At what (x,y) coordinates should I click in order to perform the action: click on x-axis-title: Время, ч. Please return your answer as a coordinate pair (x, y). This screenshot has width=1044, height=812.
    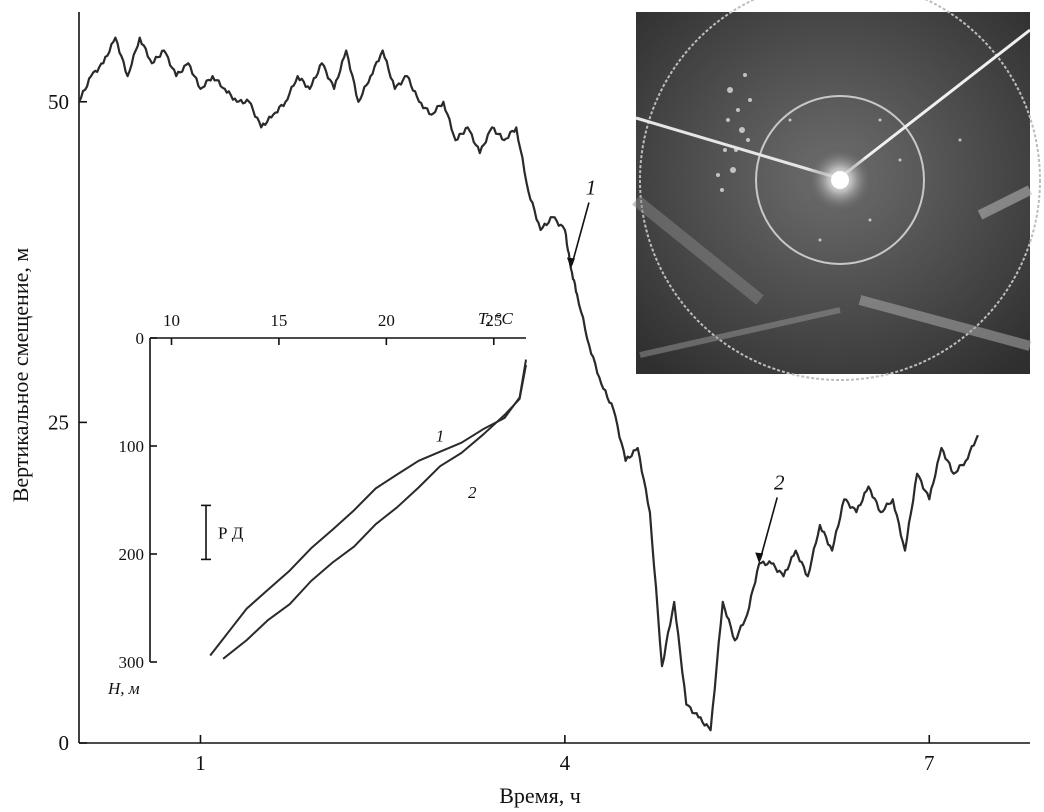
    Looking at the image, I should click on (540, 795).